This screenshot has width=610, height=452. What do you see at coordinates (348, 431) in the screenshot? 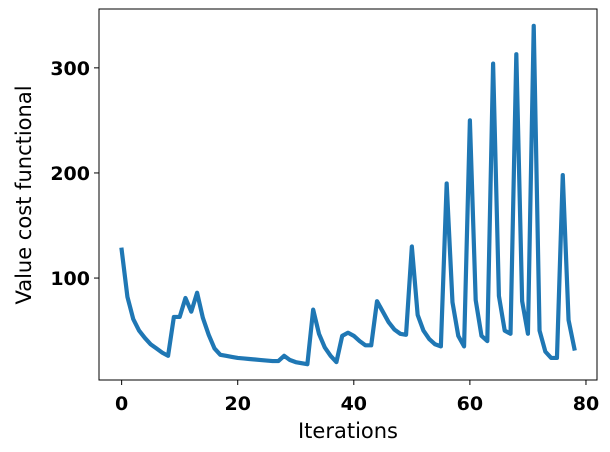
I see `x-axis-label: Iterations` at bounding box center [348, 431].